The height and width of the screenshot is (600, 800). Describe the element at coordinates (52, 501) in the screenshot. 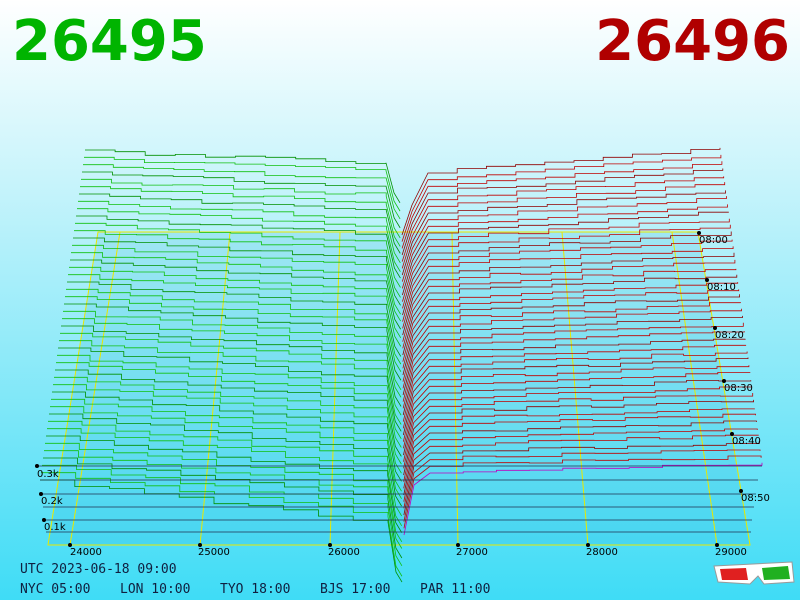

I see `volume-tick-label: 0.2k` at that location.